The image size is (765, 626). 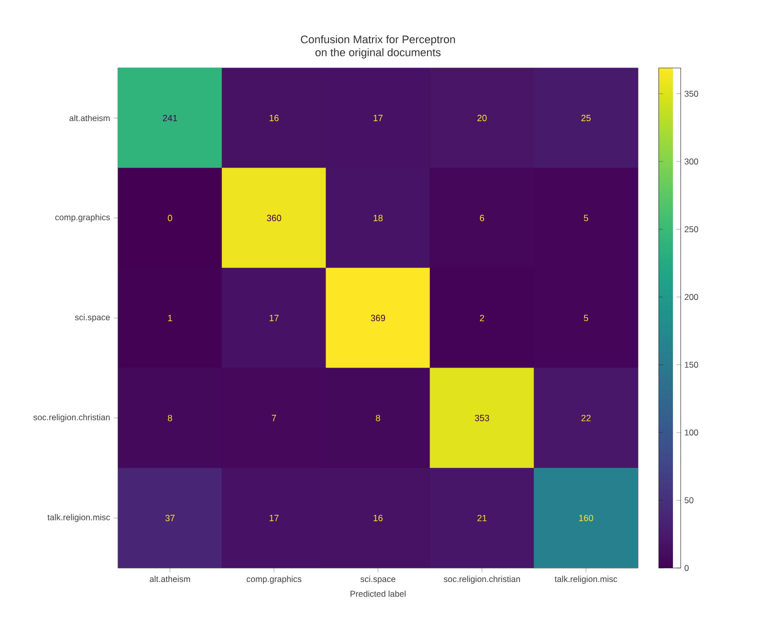 What do you see at coordinates (274, 580) in the screenshot?
I see `x-tick-label: comp.graphics` at bounding box center [274, 580].